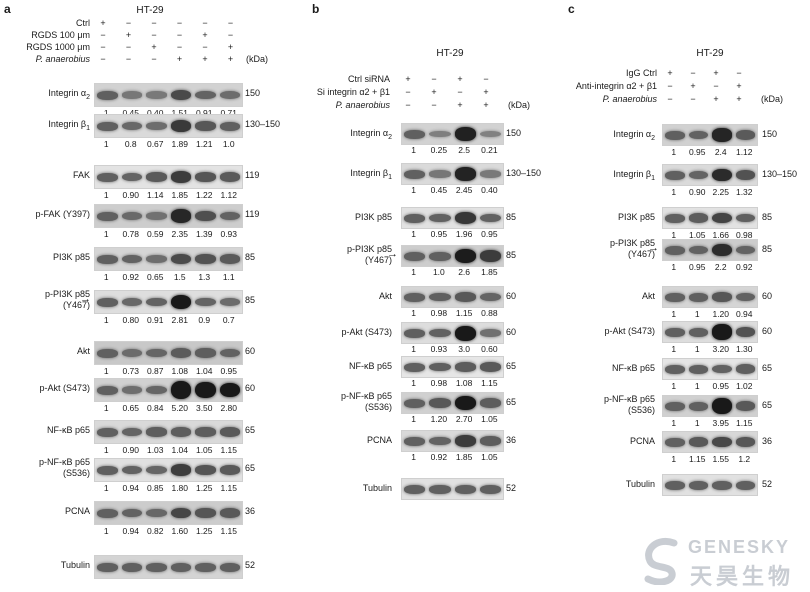 Image resolution: width=810 pixels, height=592 pixels. What do you see at coordinates (204, 113) in the screenshot?
I see `quant-value: 0.91` at bounding box center [204, 113].